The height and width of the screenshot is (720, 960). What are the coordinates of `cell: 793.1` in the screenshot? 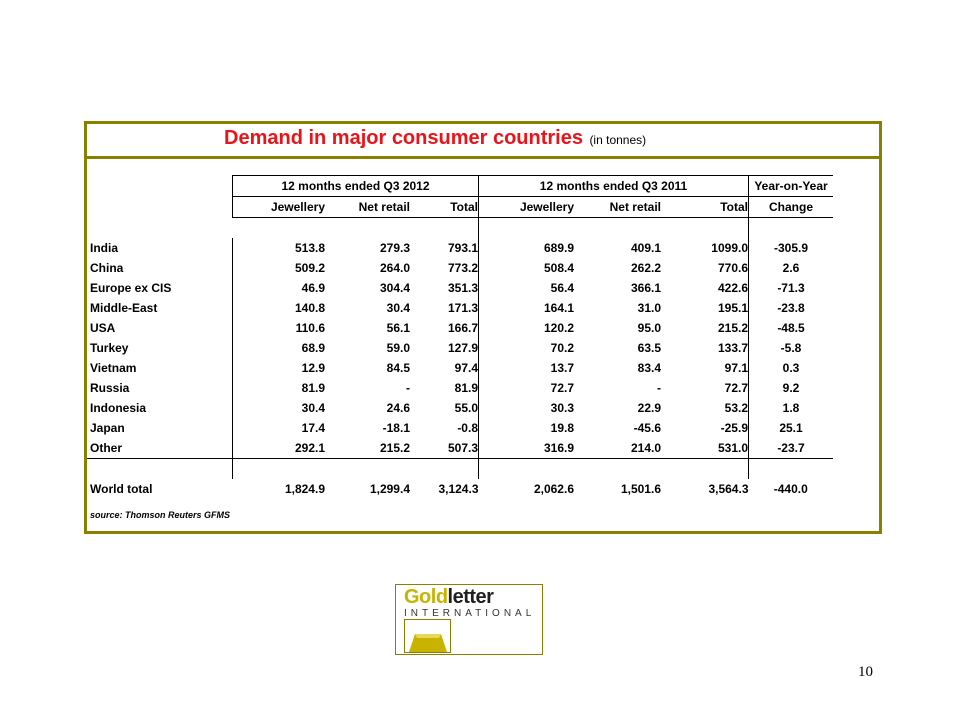 It's located at (444, 248).